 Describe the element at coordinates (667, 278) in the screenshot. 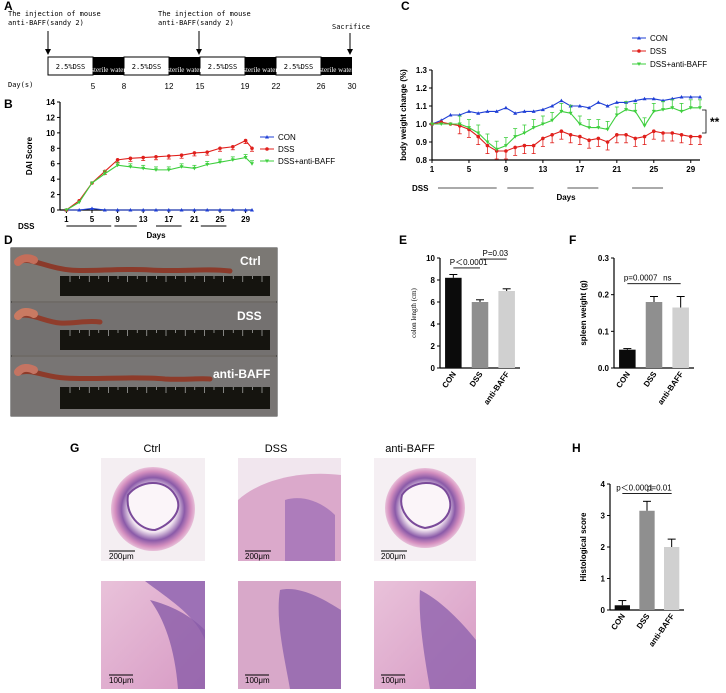

I see `significance-label-1: ns` at that location.